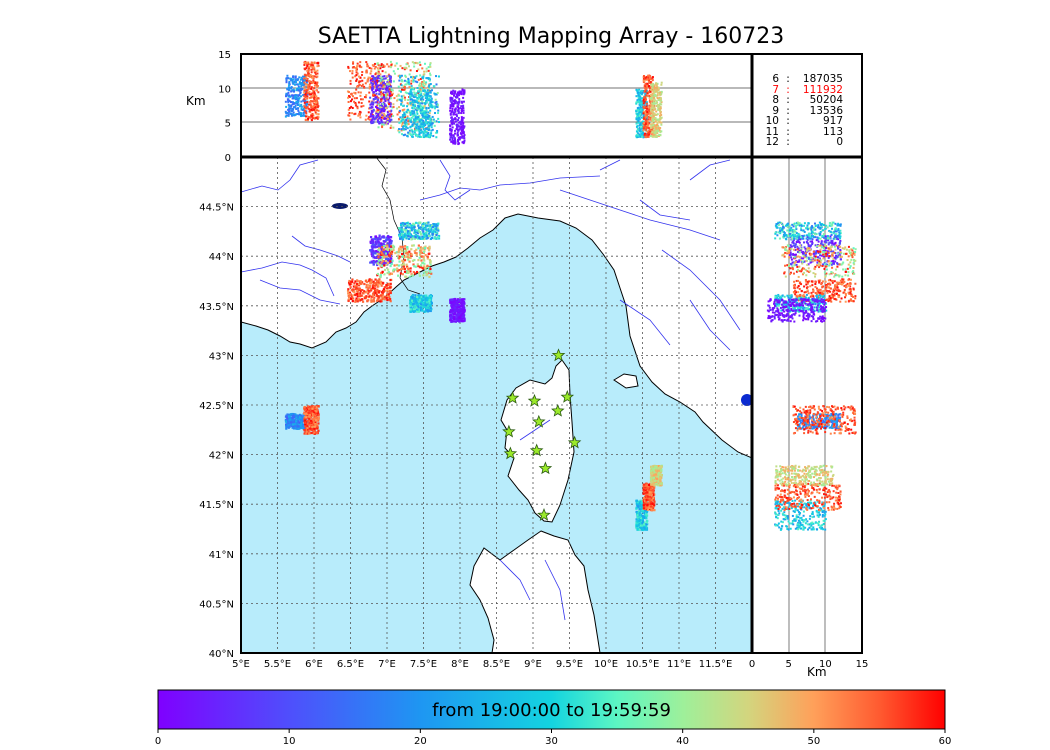  What do you see at coordinates (473, 376) in the screenshot?
I see `map-lightning-points` at bounding box center [473, 376].